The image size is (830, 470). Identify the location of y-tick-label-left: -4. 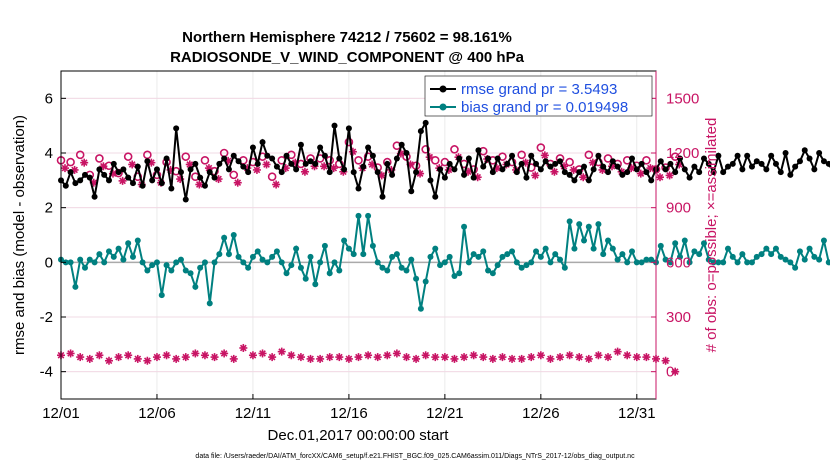
(46, 372).